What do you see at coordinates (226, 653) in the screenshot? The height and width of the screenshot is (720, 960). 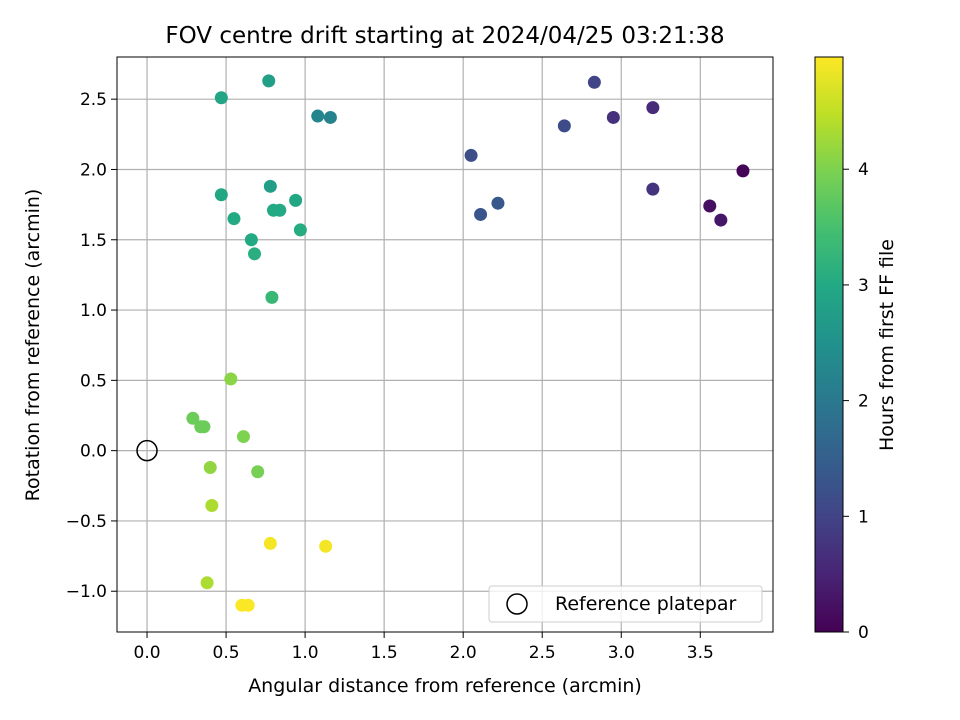 I see `x-tick-label: 0.5` at bounding box center [226, 653].